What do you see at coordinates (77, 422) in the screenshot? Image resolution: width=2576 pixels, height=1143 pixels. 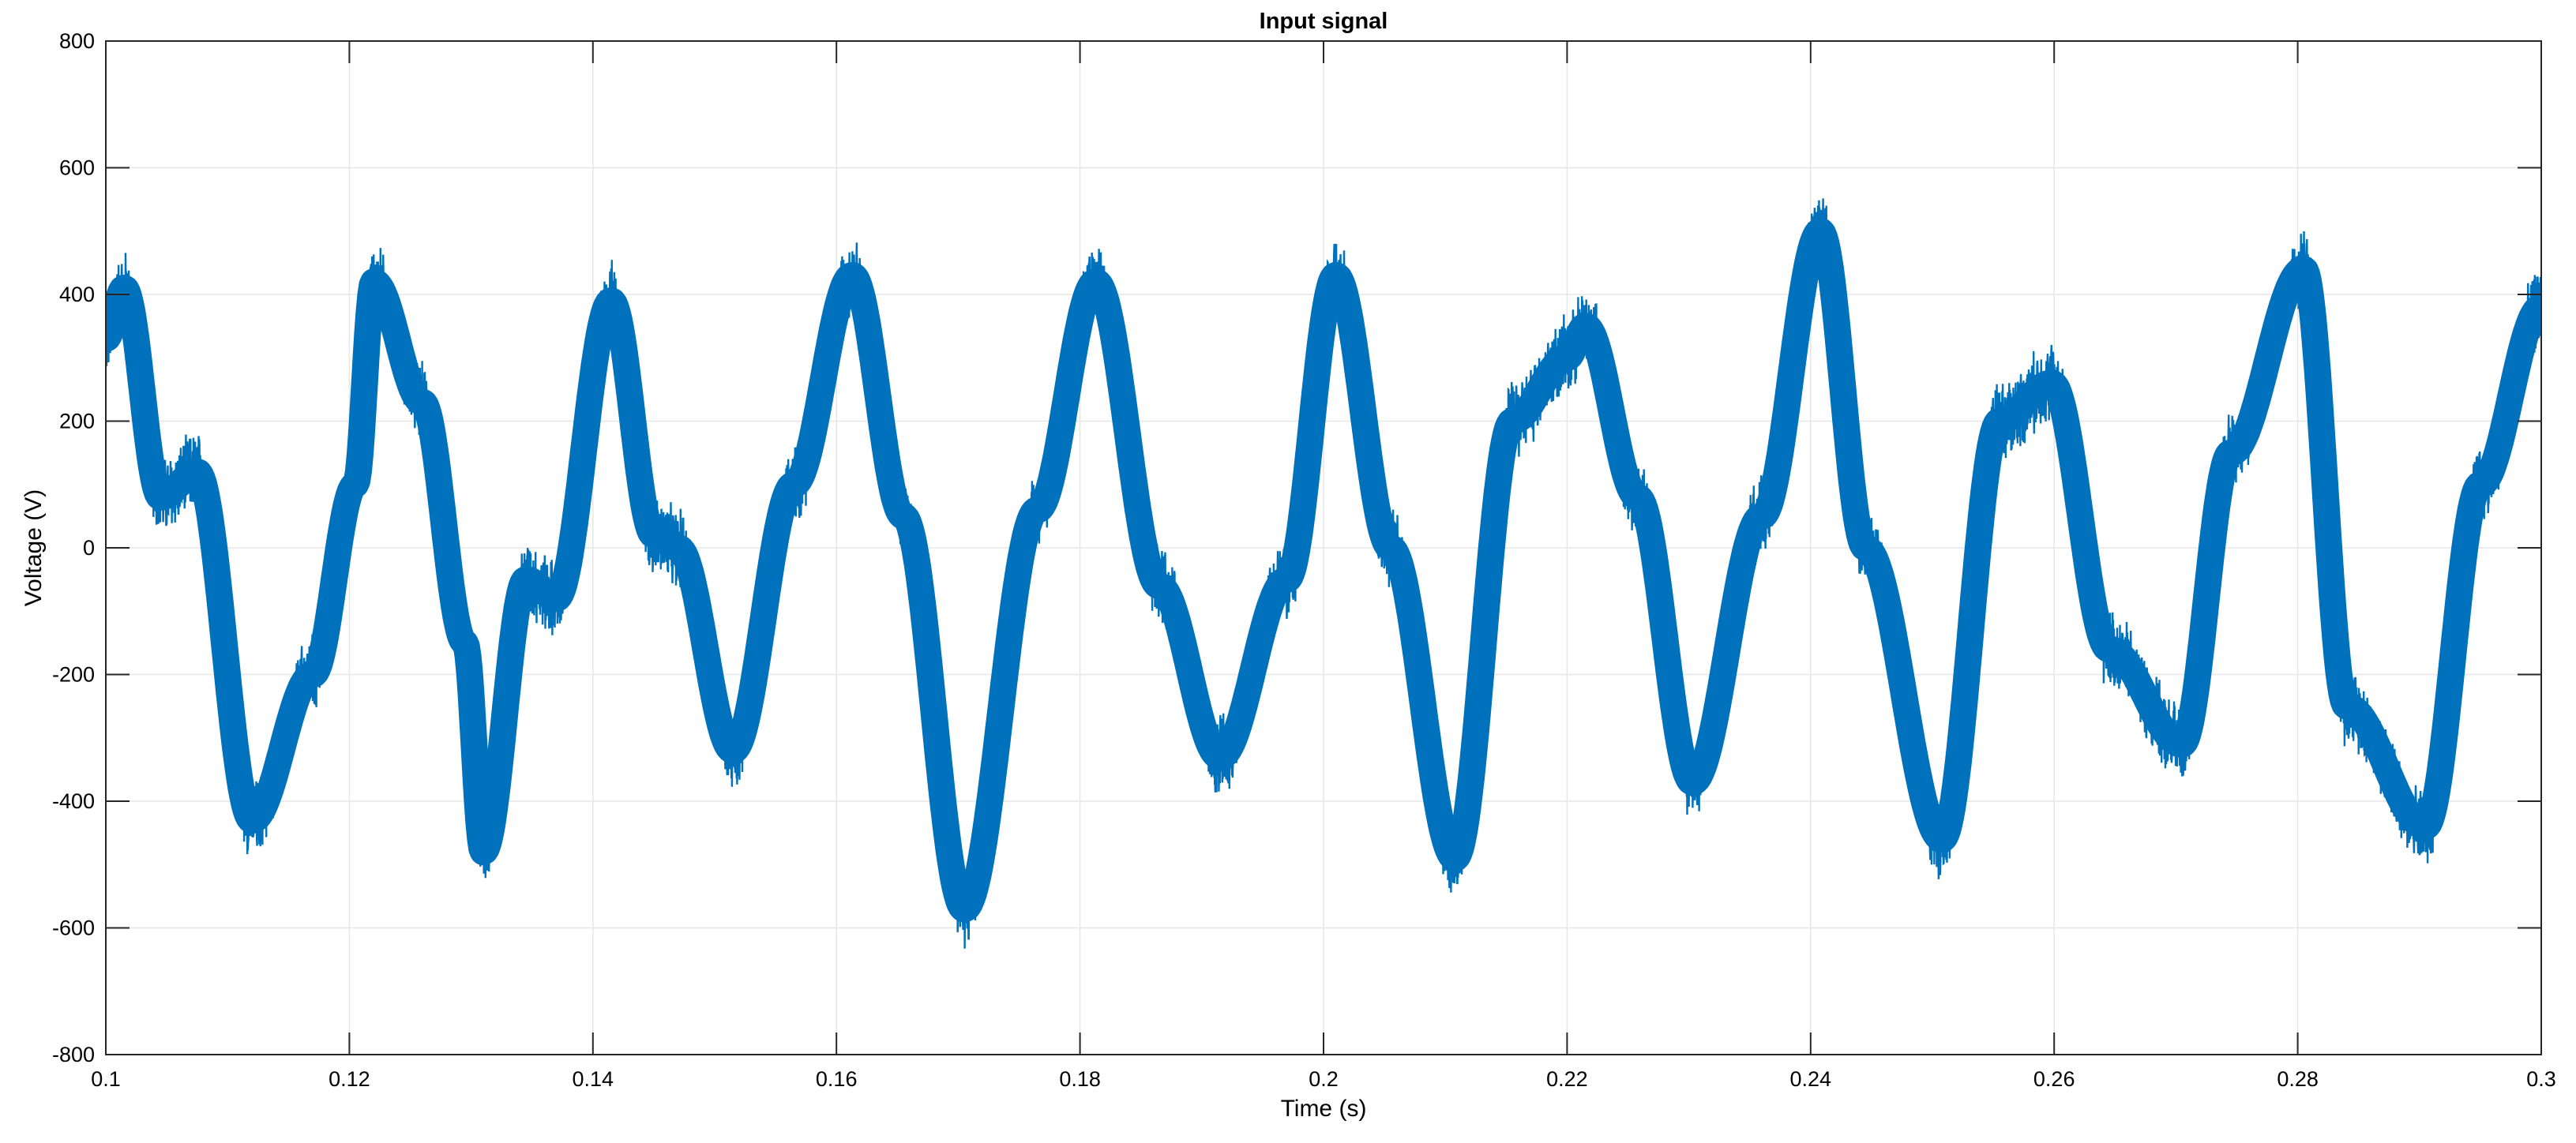 I see `y-tick-label: 200` at bounding box center [77, 422].